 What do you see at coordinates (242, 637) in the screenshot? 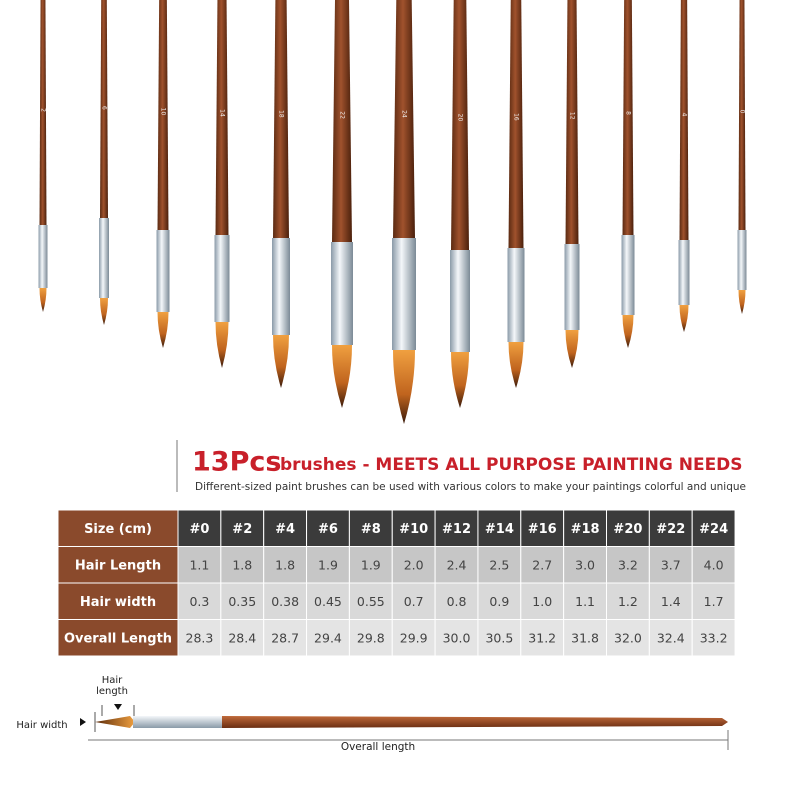
I see `cell-value: 28.4` at bounding box center [242, 637].